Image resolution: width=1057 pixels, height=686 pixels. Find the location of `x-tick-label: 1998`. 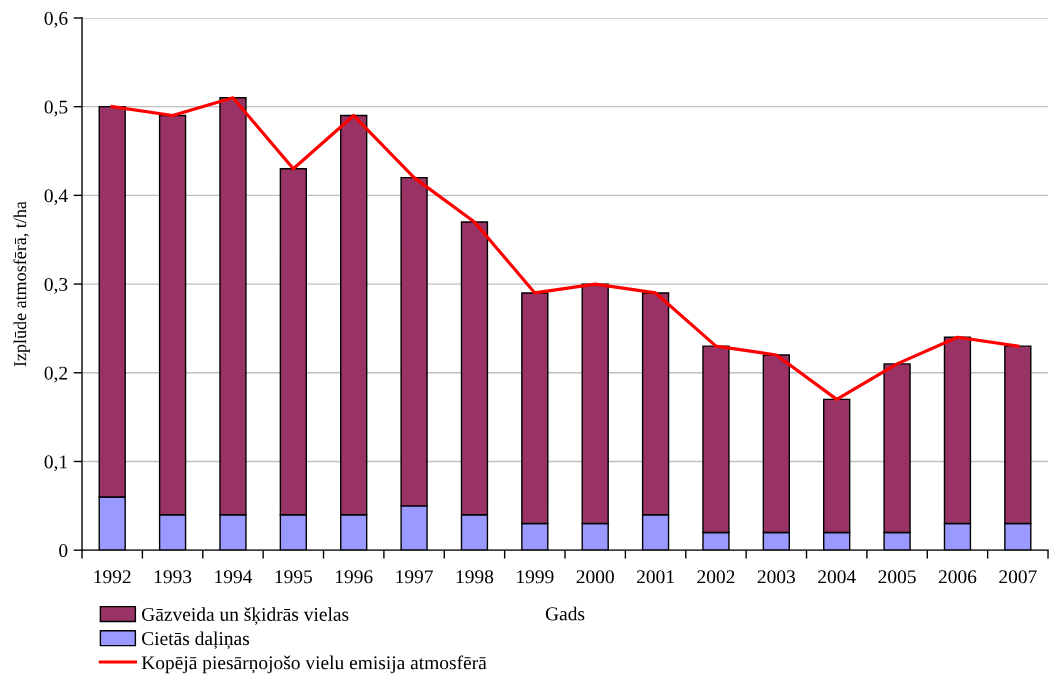

x-tick-label: 1998 is located at coordinates (475, 577).